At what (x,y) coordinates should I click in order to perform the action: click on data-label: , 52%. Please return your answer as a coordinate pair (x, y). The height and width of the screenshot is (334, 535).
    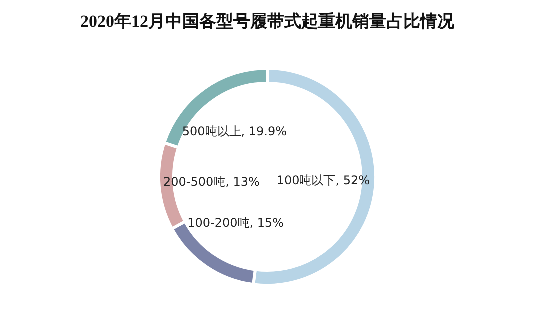
    Looking at the image, I should click on (353, 181).